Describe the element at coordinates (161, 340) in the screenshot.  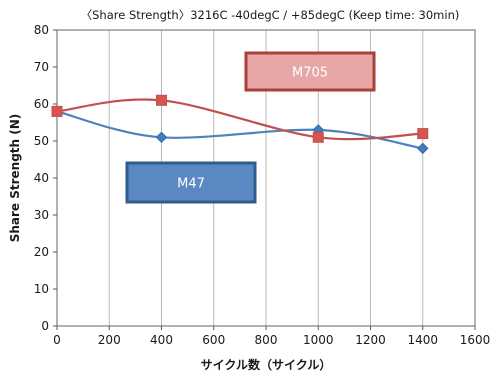
I see `x-tick-label: 400` at that location.